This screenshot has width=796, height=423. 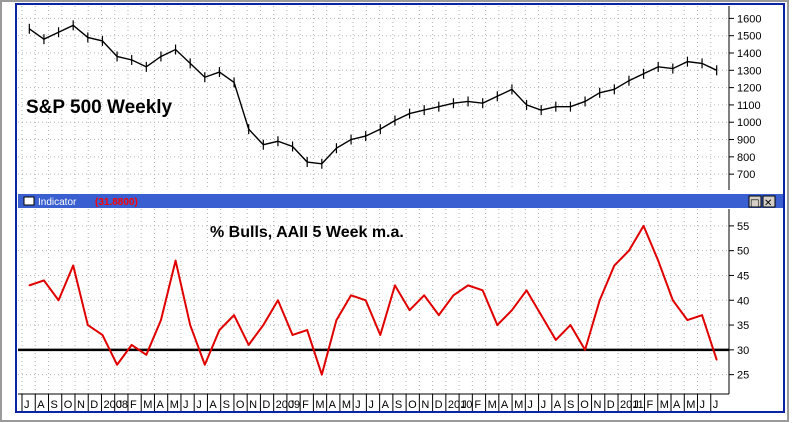 What do you see at coordinates (769, 201) in the screenshot?
I see `close-button` at bounding box center [769, 201].